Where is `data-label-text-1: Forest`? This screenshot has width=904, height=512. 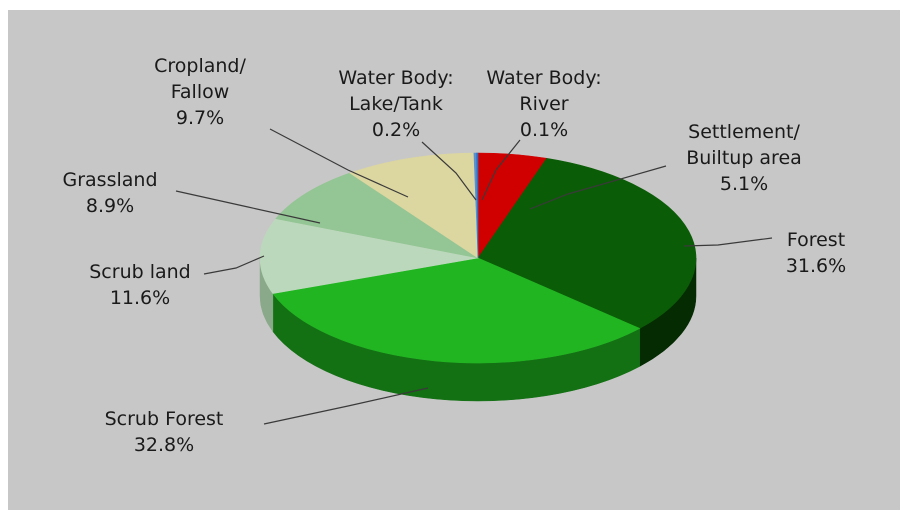
data-label-text-1: Forest is located at coordinates (816, 240).